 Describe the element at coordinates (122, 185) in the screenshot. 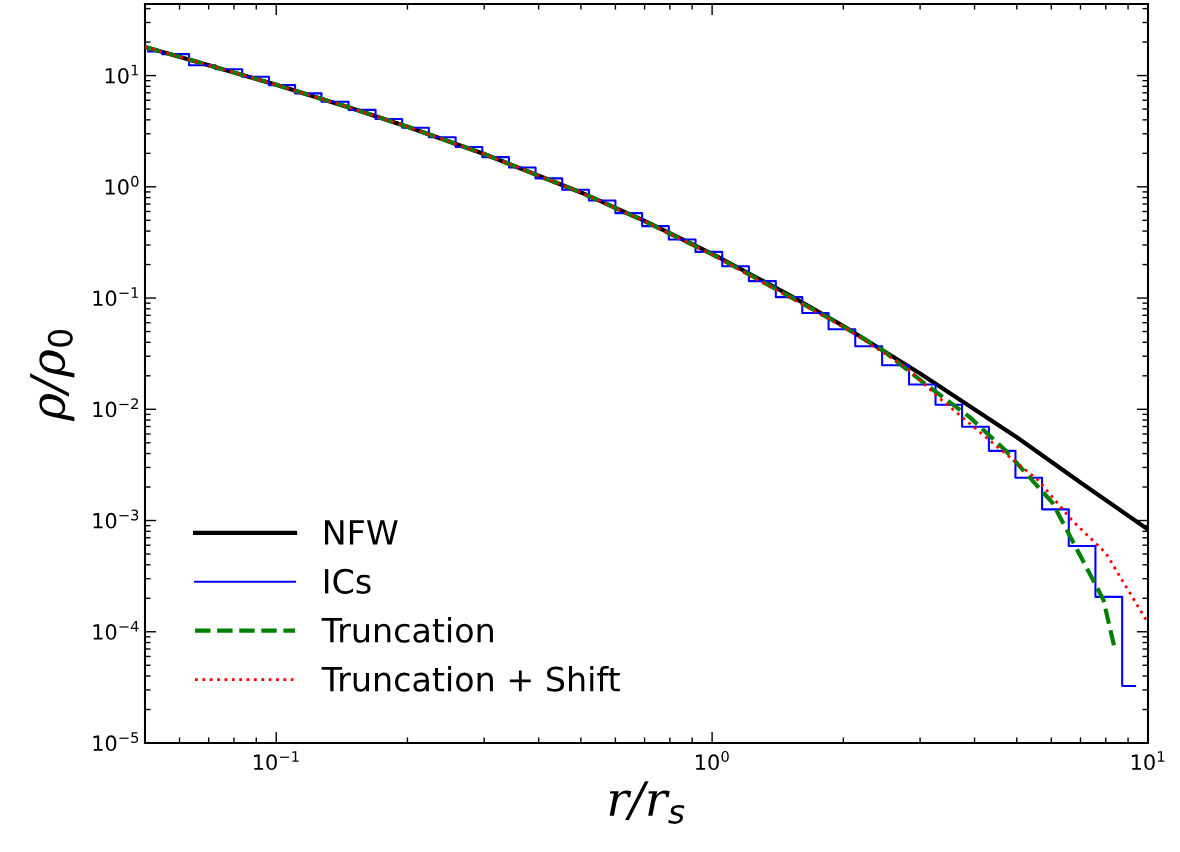

I see `y-tick-label: 10$^{0}$` at that location.